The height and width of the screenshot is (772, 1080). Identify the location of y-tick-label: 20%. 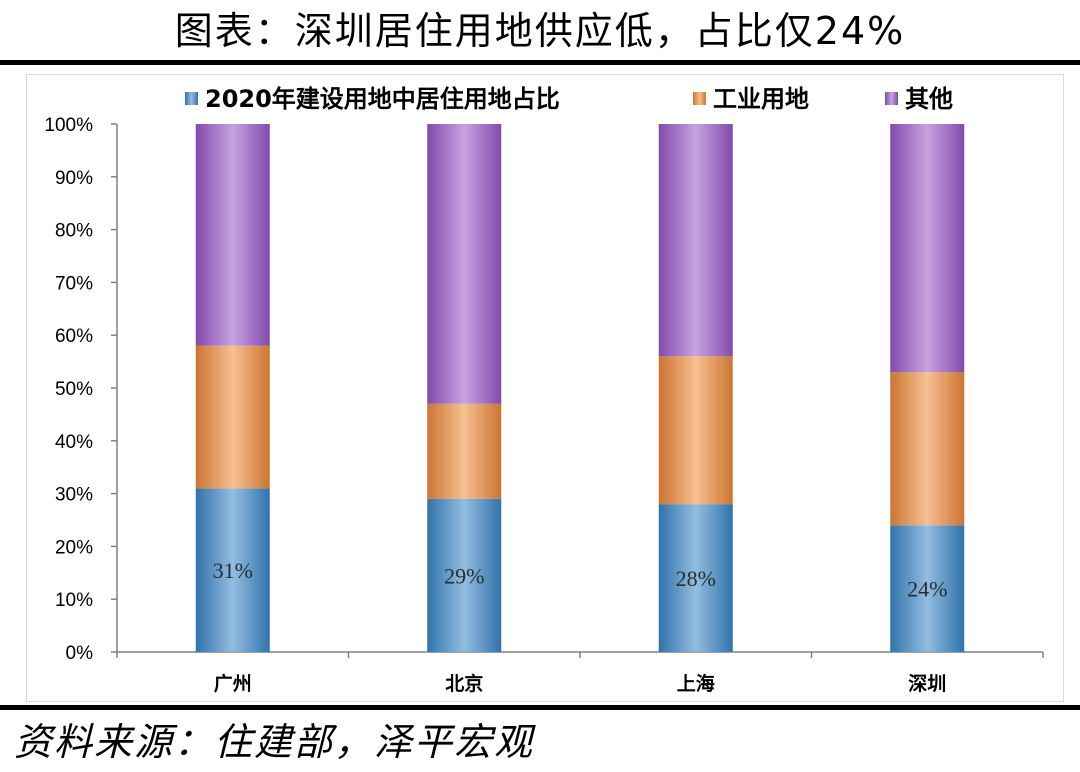
(74, 547).